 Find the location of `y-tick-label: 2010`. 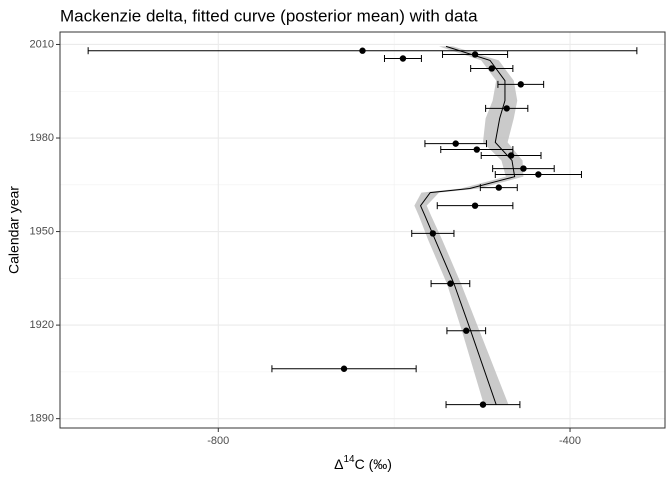

y-tick-label: 2010 is located at coordinates (42, 44).